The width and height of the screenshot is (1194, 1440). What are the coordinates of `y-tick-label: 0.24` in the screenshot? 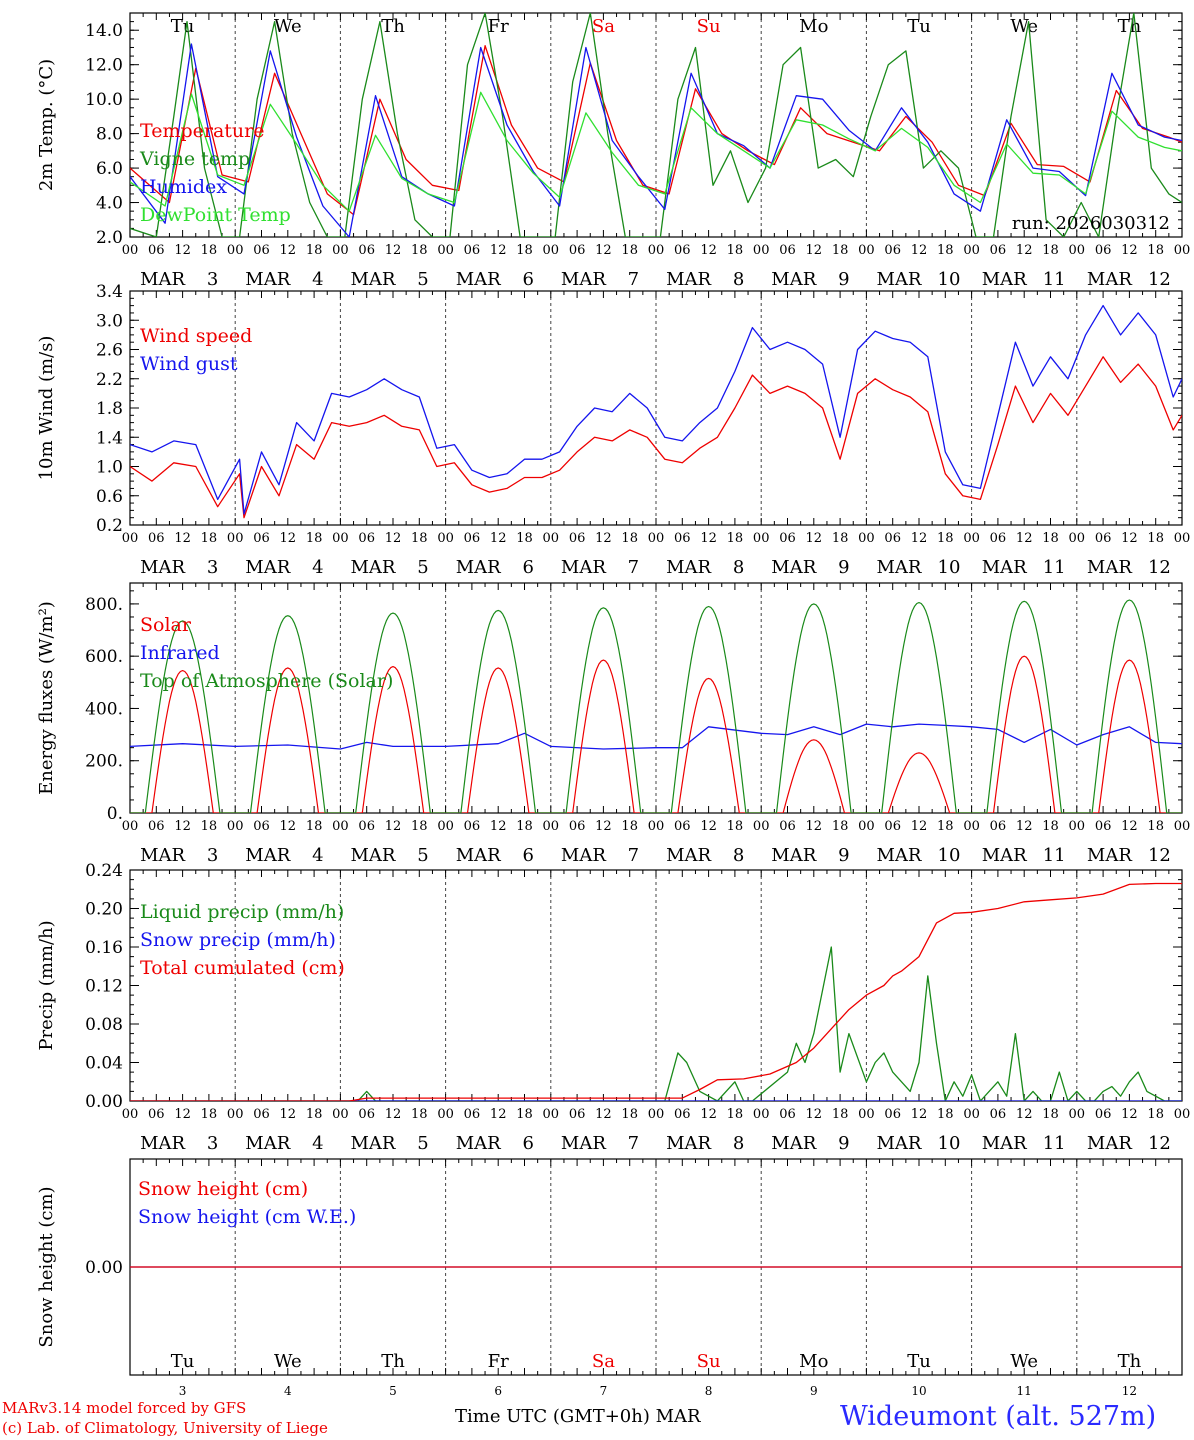 It's located at (104, 871).